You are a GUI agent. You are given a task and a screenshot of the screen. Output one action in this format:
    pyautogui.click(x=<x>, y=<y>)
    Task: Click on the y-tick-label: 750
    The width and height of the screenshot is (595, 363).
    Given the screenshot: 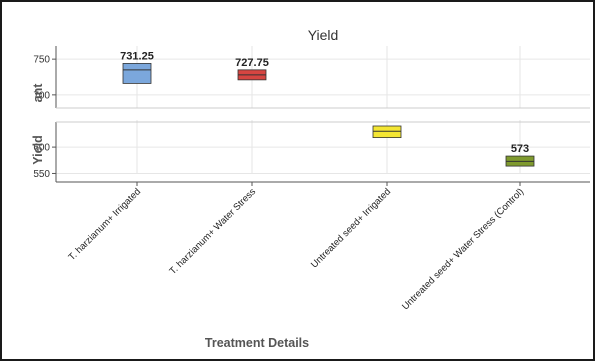 What is the action you would take?
    pyautogui.click(x=41, y=60)
    